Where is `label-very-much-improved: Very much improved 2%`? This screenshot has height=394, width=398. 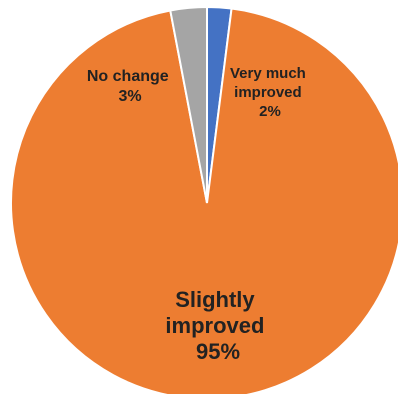
label-very-much-improved: Very much improved 2% is located at coordinates (270, 92).